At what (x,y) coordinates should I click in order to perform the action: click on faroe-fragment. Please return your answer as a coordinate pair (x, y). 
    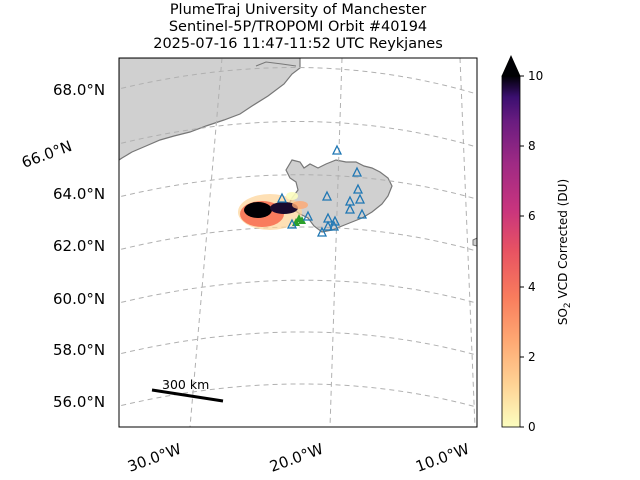
    Looking at the image, I should click on (474, 242).